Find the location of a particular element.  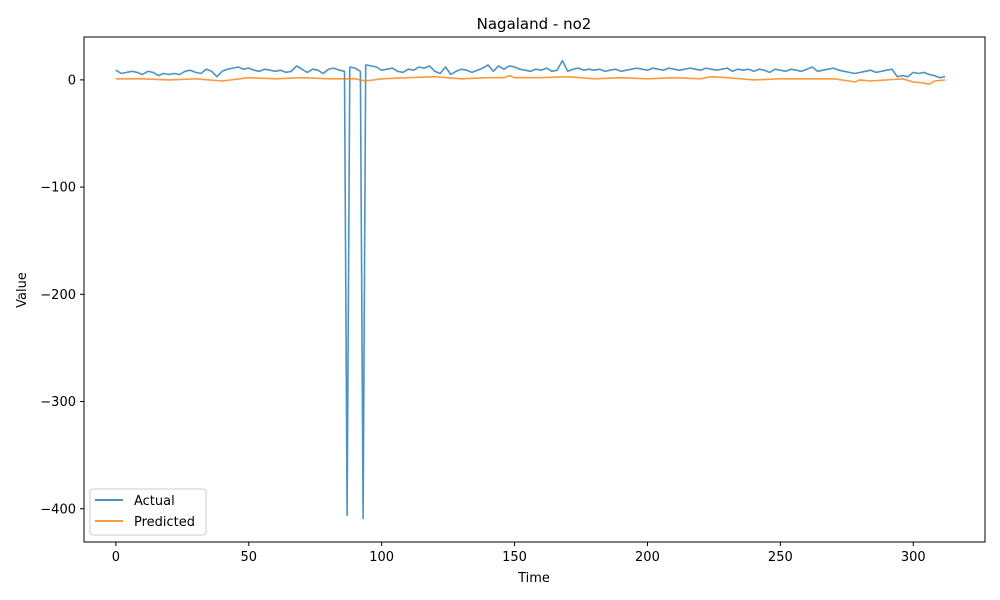

y-tick-label: −100 is located at coordinates (58, 188).